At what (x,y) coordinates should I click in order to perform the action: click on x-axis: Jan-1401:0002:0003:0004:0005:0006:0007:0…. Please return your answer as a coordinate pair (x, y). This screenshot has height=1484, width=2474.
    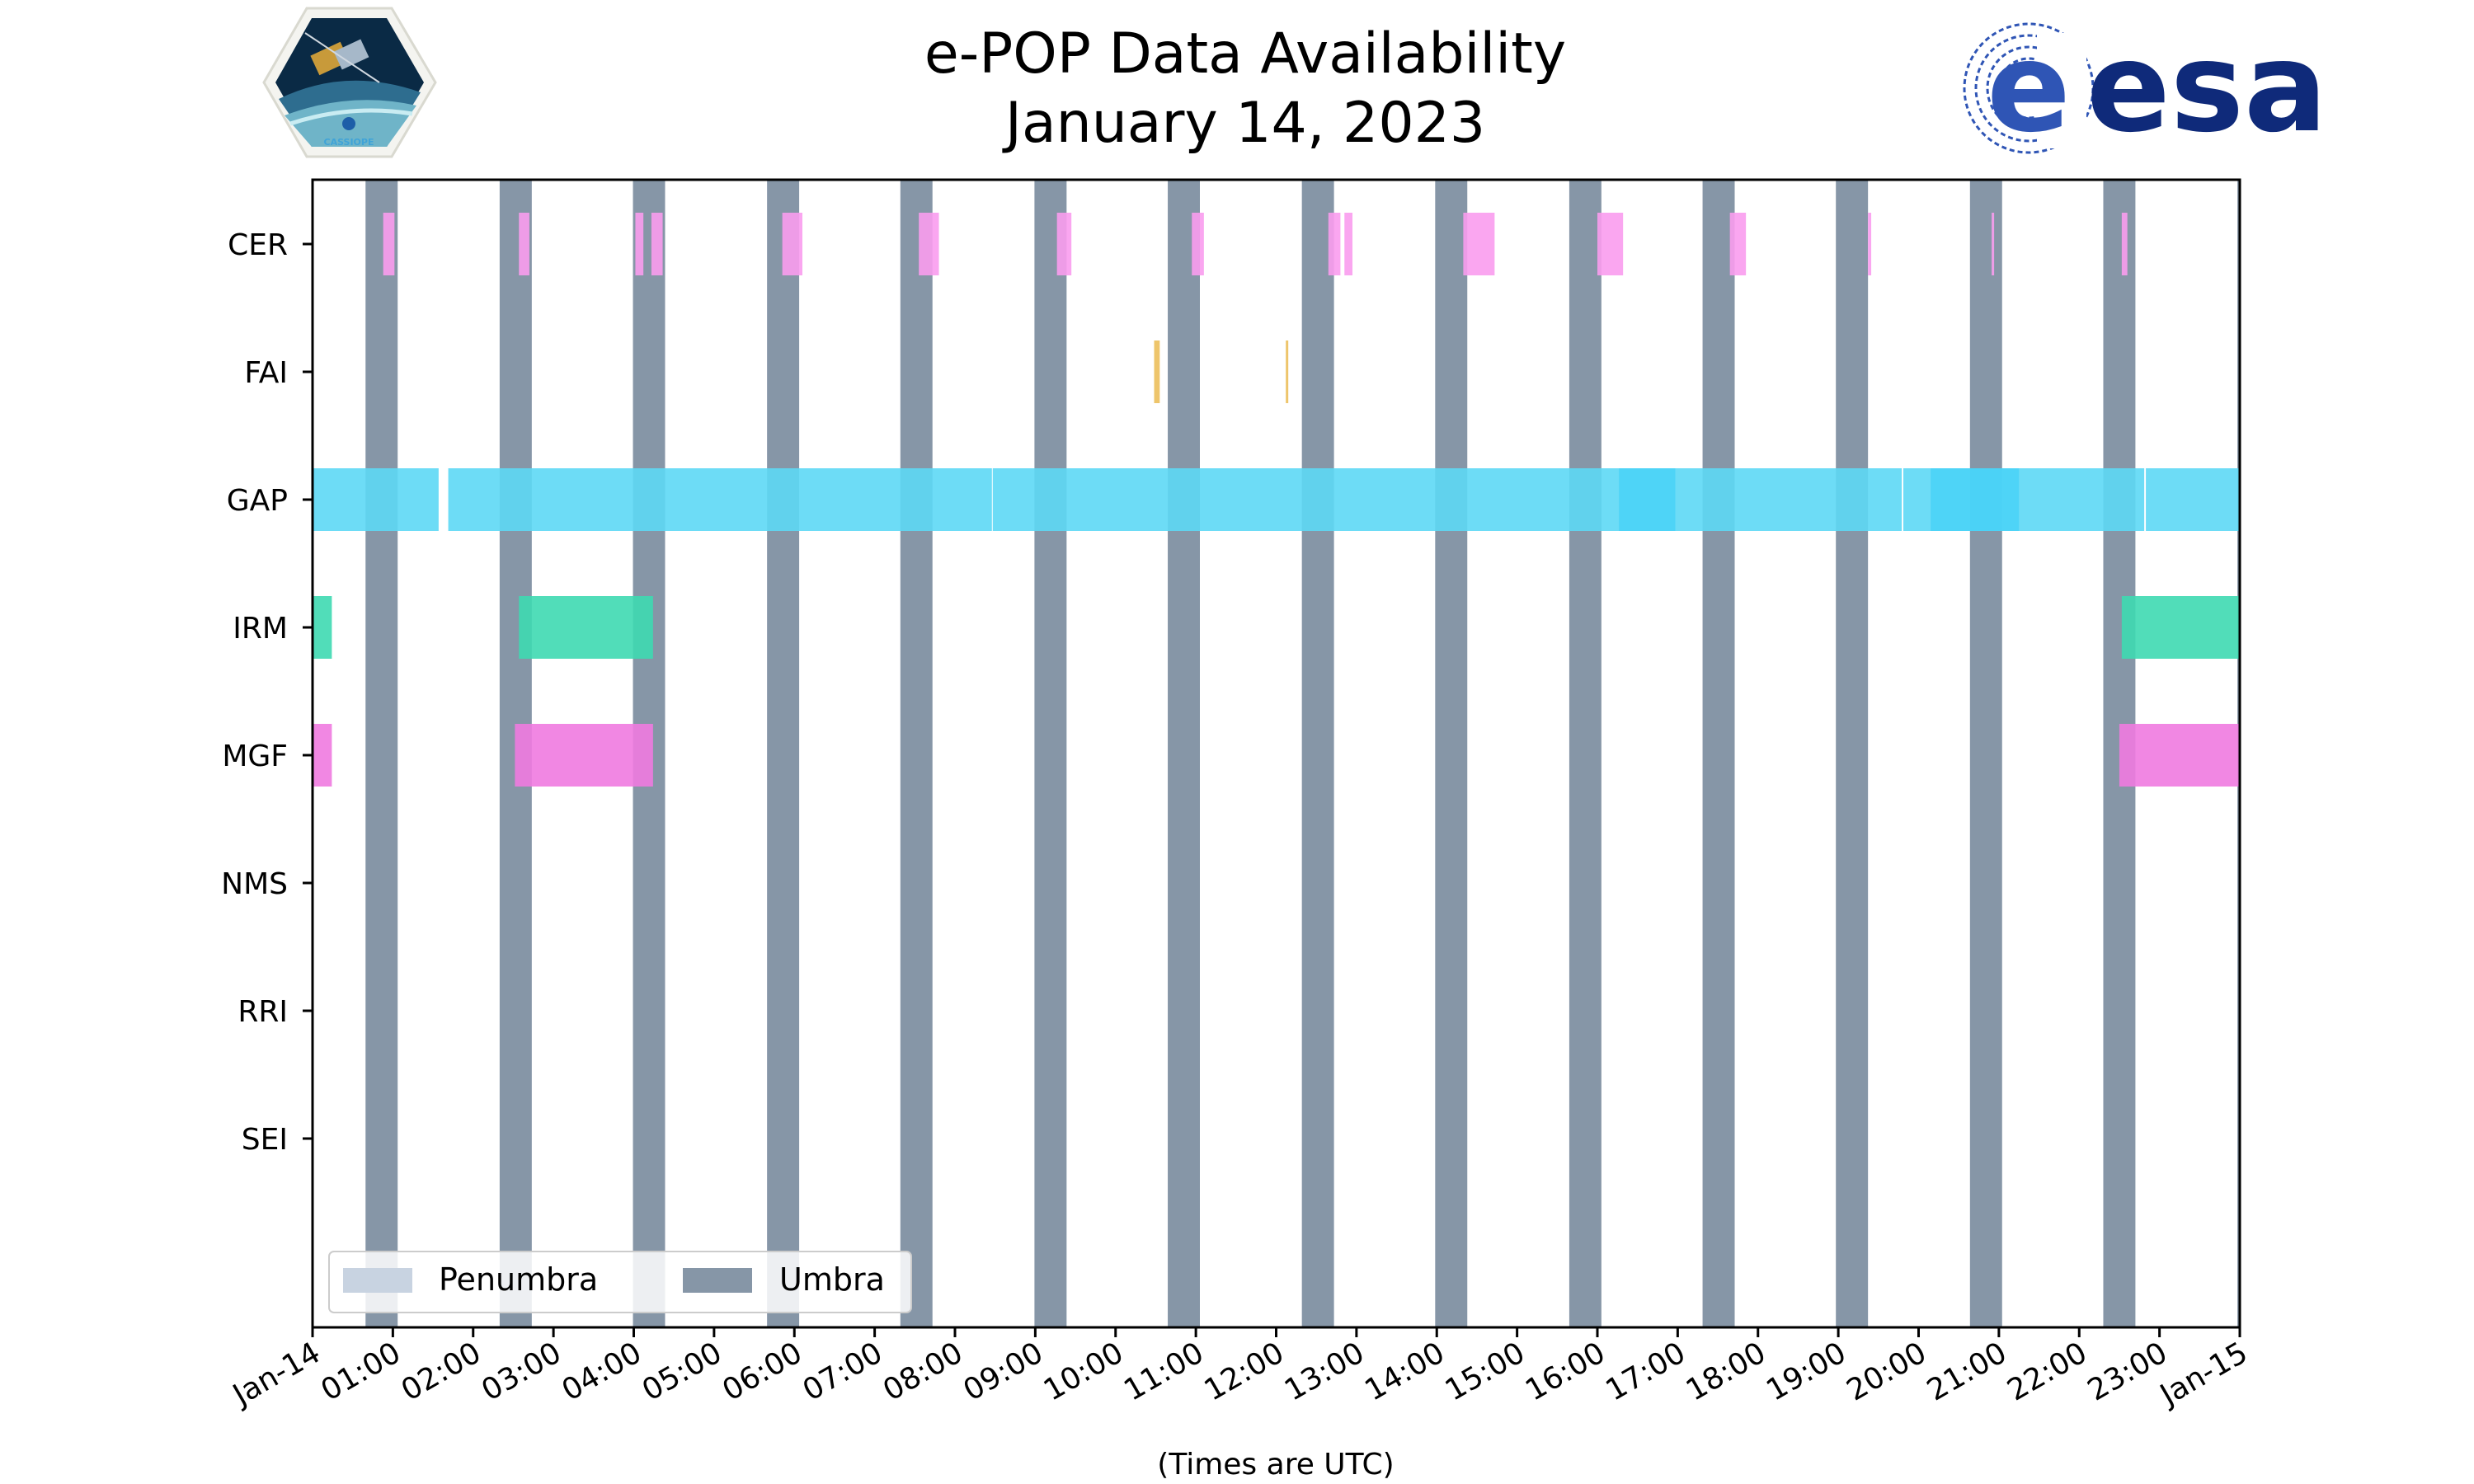
    Looking at the image, I should click on (1240, 1370).